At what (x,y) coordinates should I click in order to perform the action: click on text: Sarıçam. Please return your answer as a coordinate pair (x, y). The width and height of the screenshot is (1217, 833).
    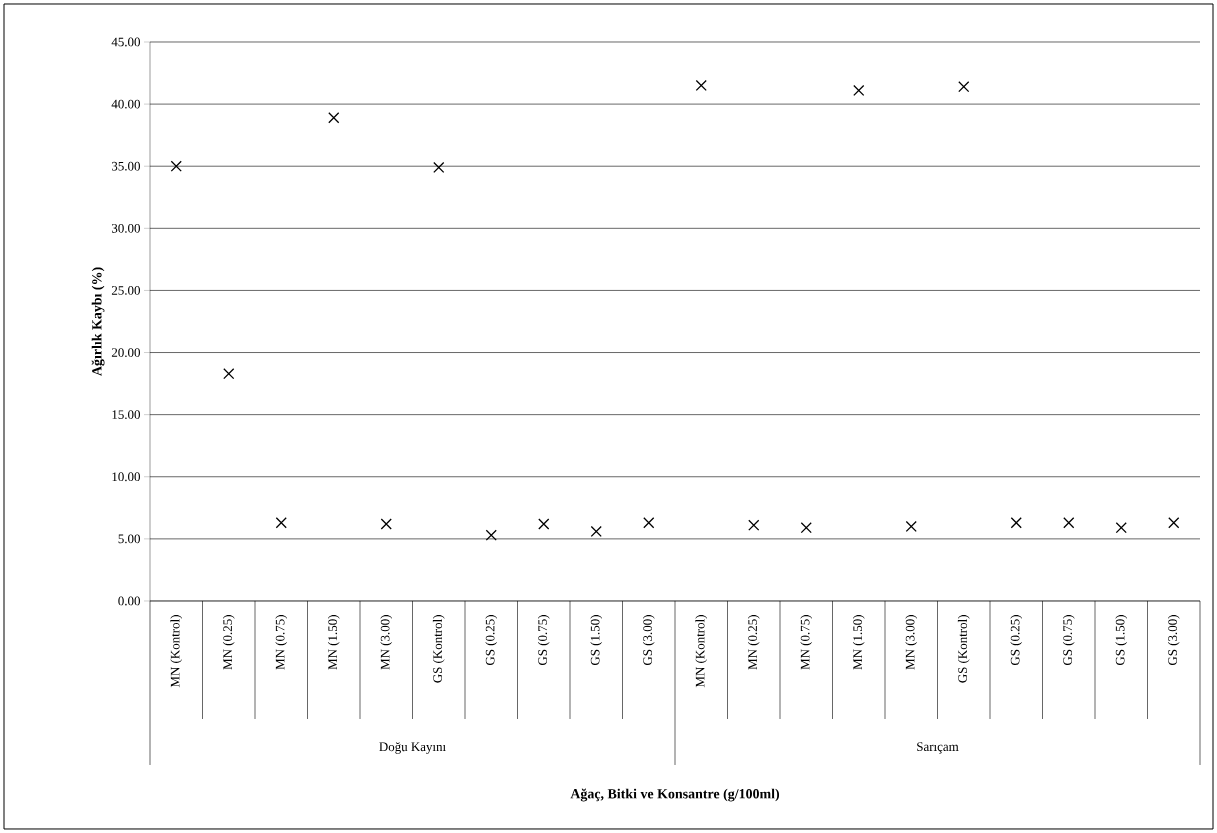
    Looking at the image, I should click on (938, 748).